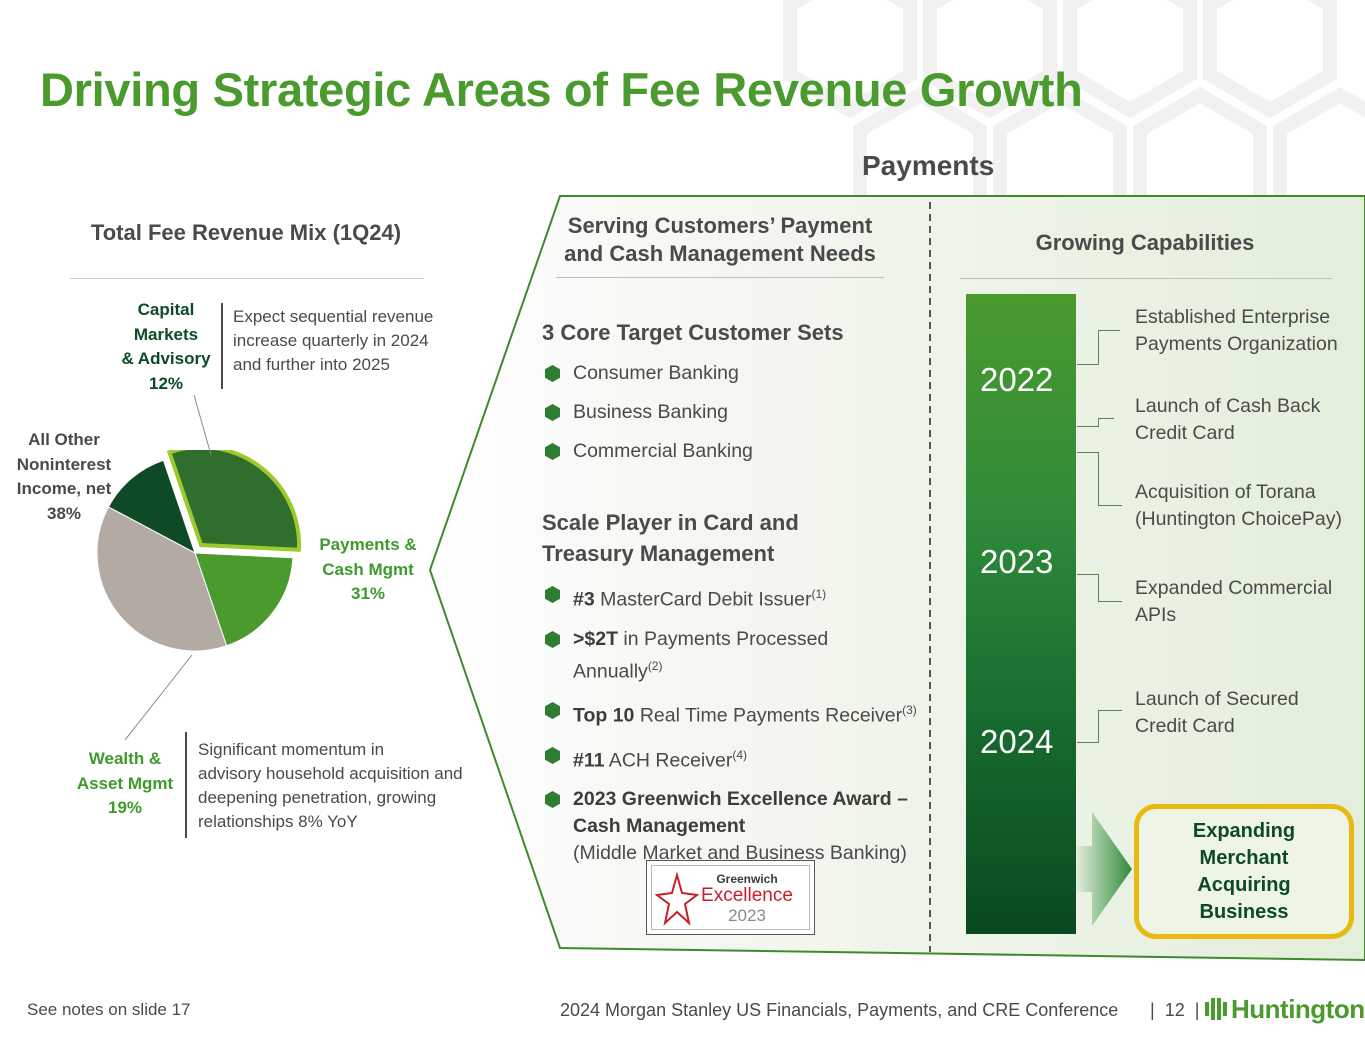 The height and width of the screenshot is (1055, 1365). Describe the element at coordinates (1244, 871) in the screenshot. I see `expanding-merchant-box: Expanding Merchant Acquiring Business` at that location.